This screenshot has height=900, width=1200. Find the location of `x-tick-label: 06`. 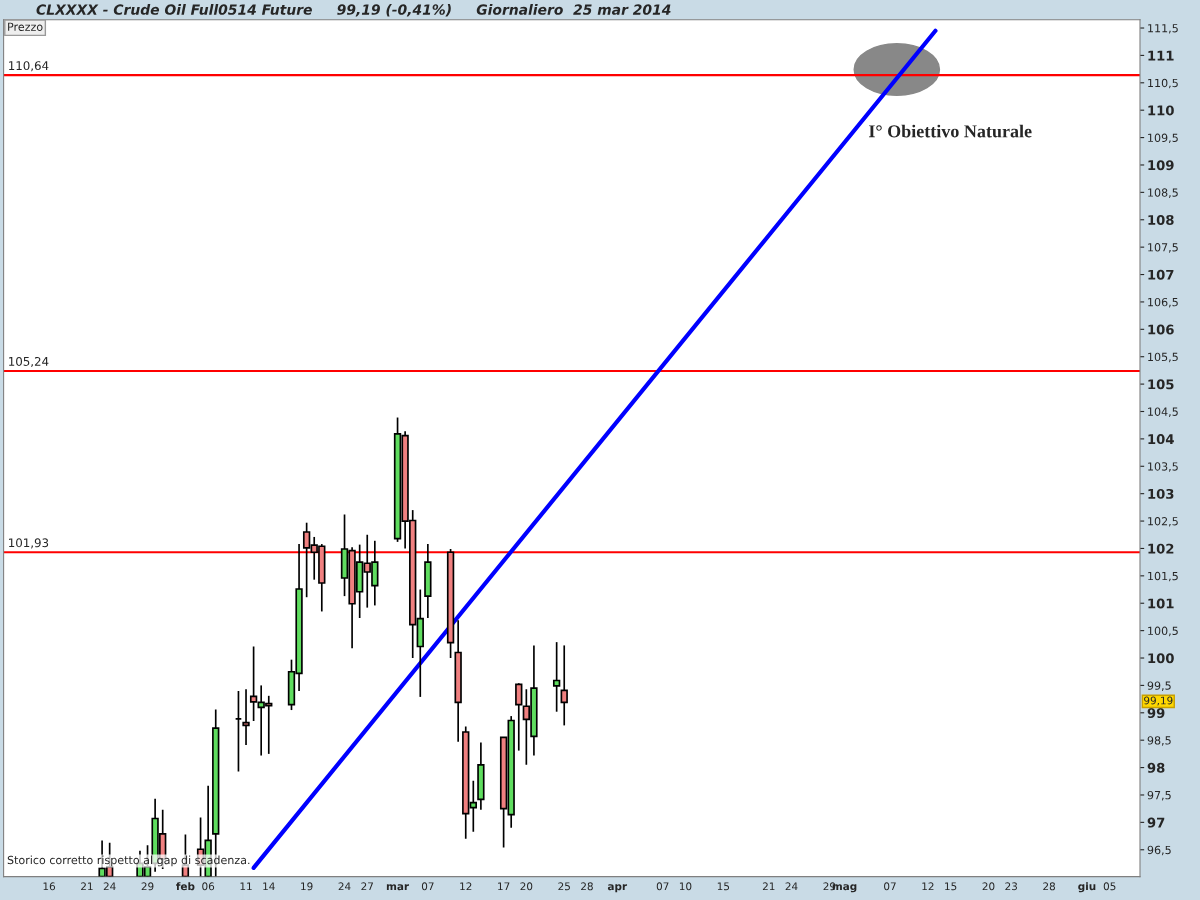

x-tick-label: 06 is located at coordinates (208, 886).